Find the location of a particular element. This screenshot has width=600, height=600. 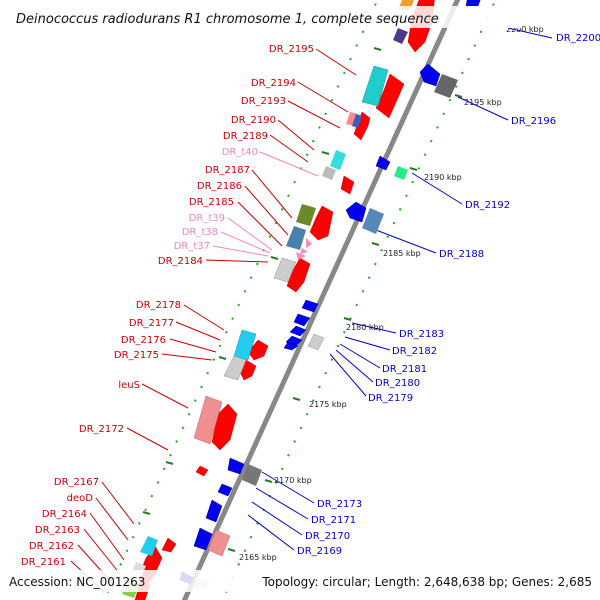

gene-label: DR_2175 is located at coordinates (136, 355).